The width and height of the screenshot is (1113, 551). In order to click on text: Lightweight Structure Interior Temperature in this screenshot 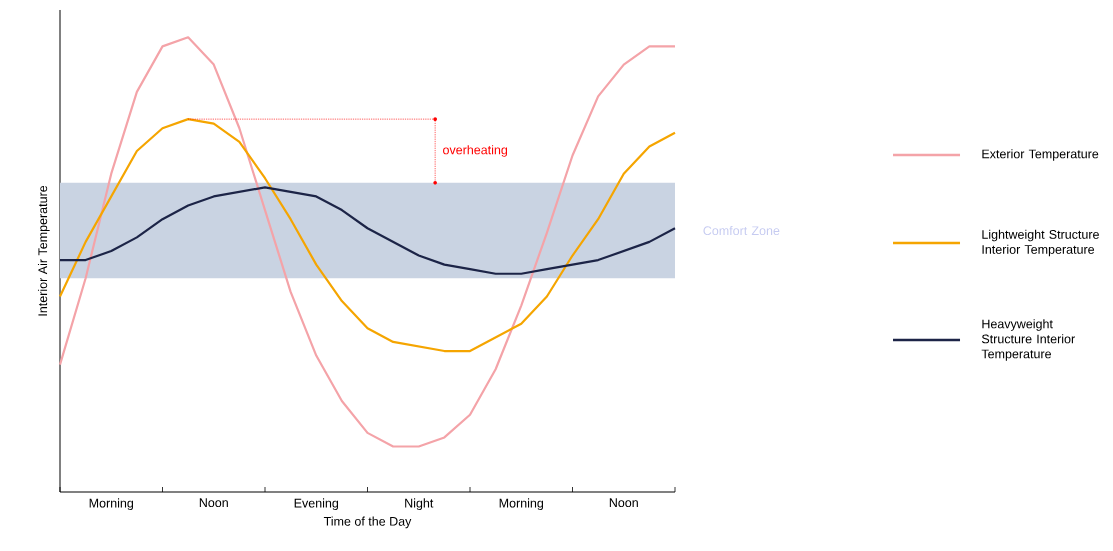, I will do `click(1040, 243)`.